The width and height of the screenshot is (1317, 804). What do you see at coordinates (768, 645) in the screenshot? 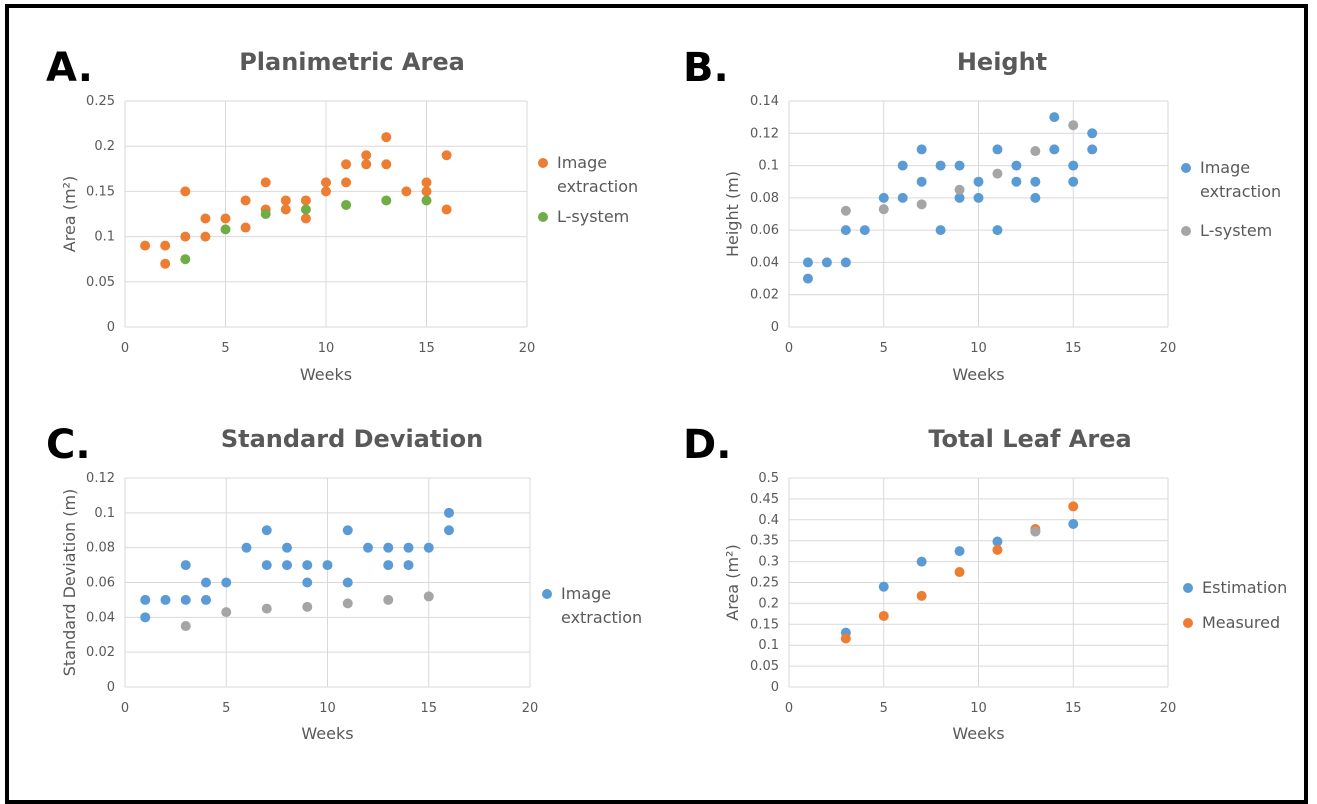
I see `y-tick-label: 0.1` at bounding box center [768, 645].